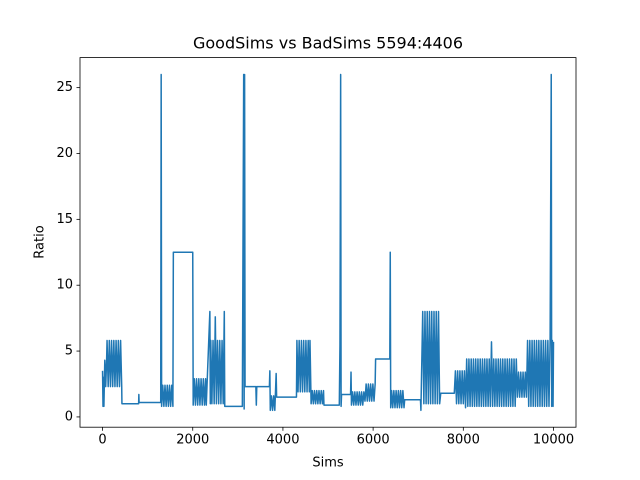 The height and width of the screenshot is (480, 640). What do you see at coordinates (64, 219) in the screenshot?
I see `y-tick-label: 15` at bounding box center [64, 219].